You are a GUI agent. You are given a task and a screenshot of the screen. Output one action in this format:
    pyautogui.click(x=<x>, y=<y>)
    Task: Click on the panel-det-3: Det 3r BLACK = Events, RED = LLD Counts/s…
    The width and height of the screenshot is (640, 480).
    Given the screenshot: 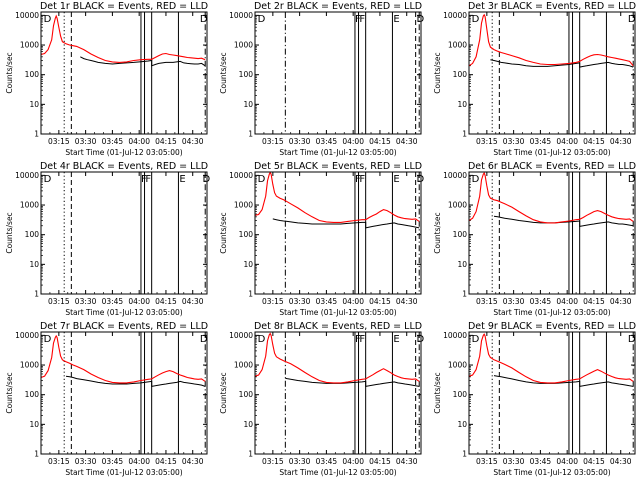 What is the action you would take?
    pyautogui.click(x=534, y=79)
    